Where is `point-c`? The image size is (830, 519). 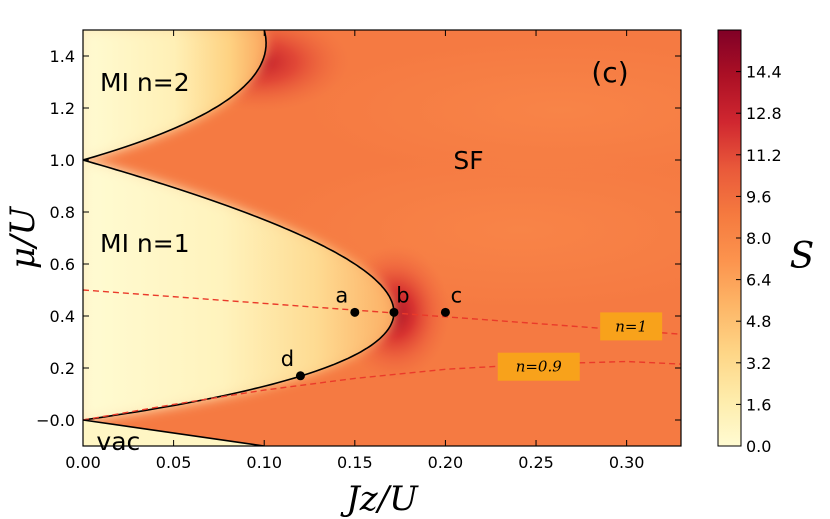
point-c is located at coordinates (445, 312).